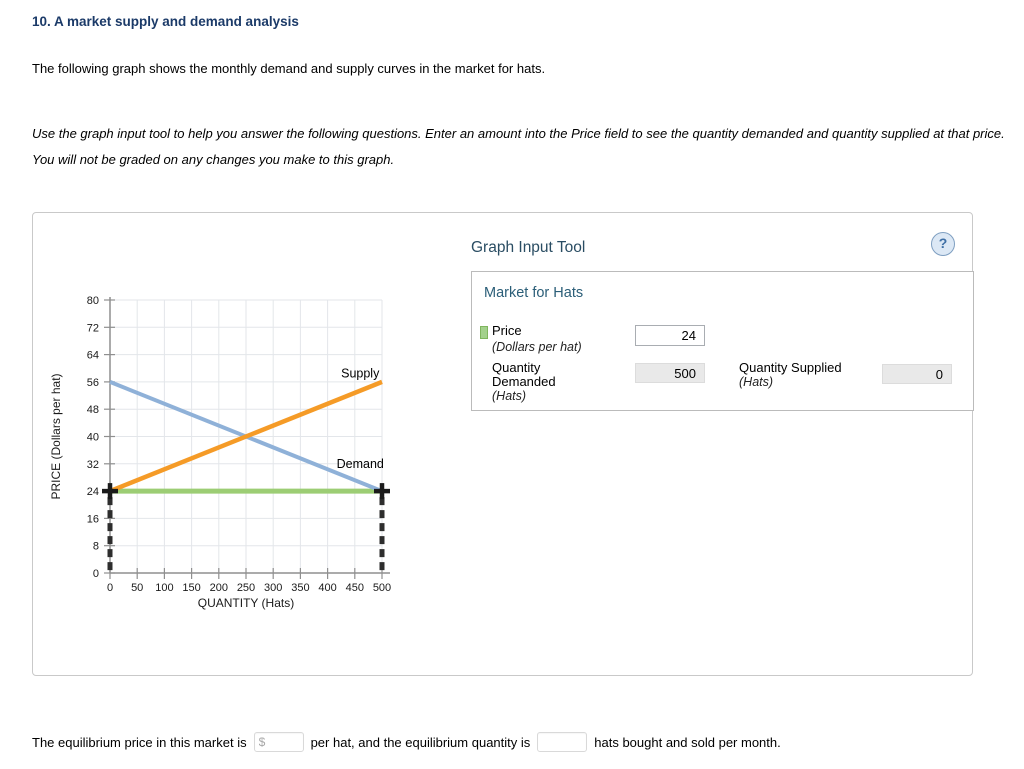 The image size is (1024, 769). Describe the element at coordinates (139, 742) in the screenshot. I see `equilibrium-text-before: The equilibrium price in this market is` at that location.